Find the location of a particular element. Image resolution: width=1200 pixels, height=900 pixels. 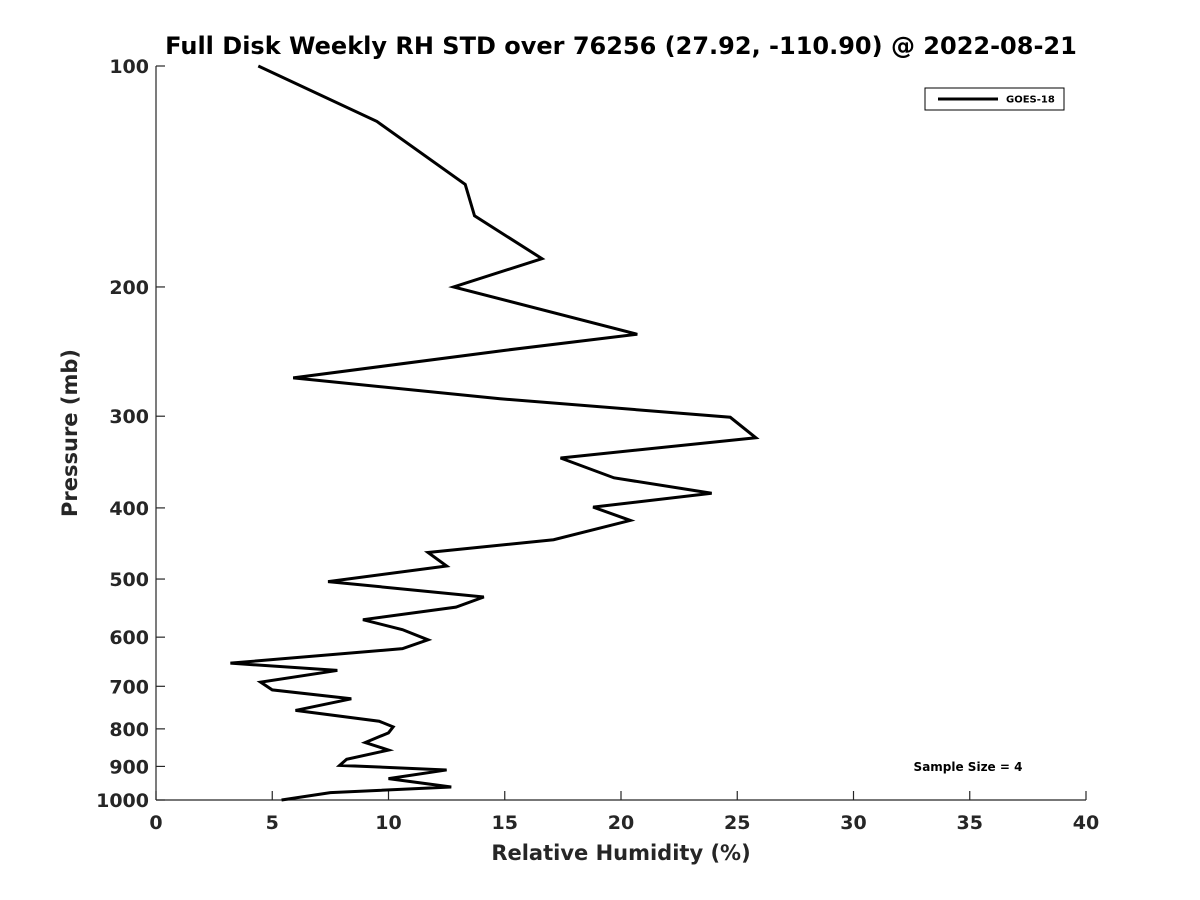

x-tick-label: 10 is located at coordinates (388, 823).